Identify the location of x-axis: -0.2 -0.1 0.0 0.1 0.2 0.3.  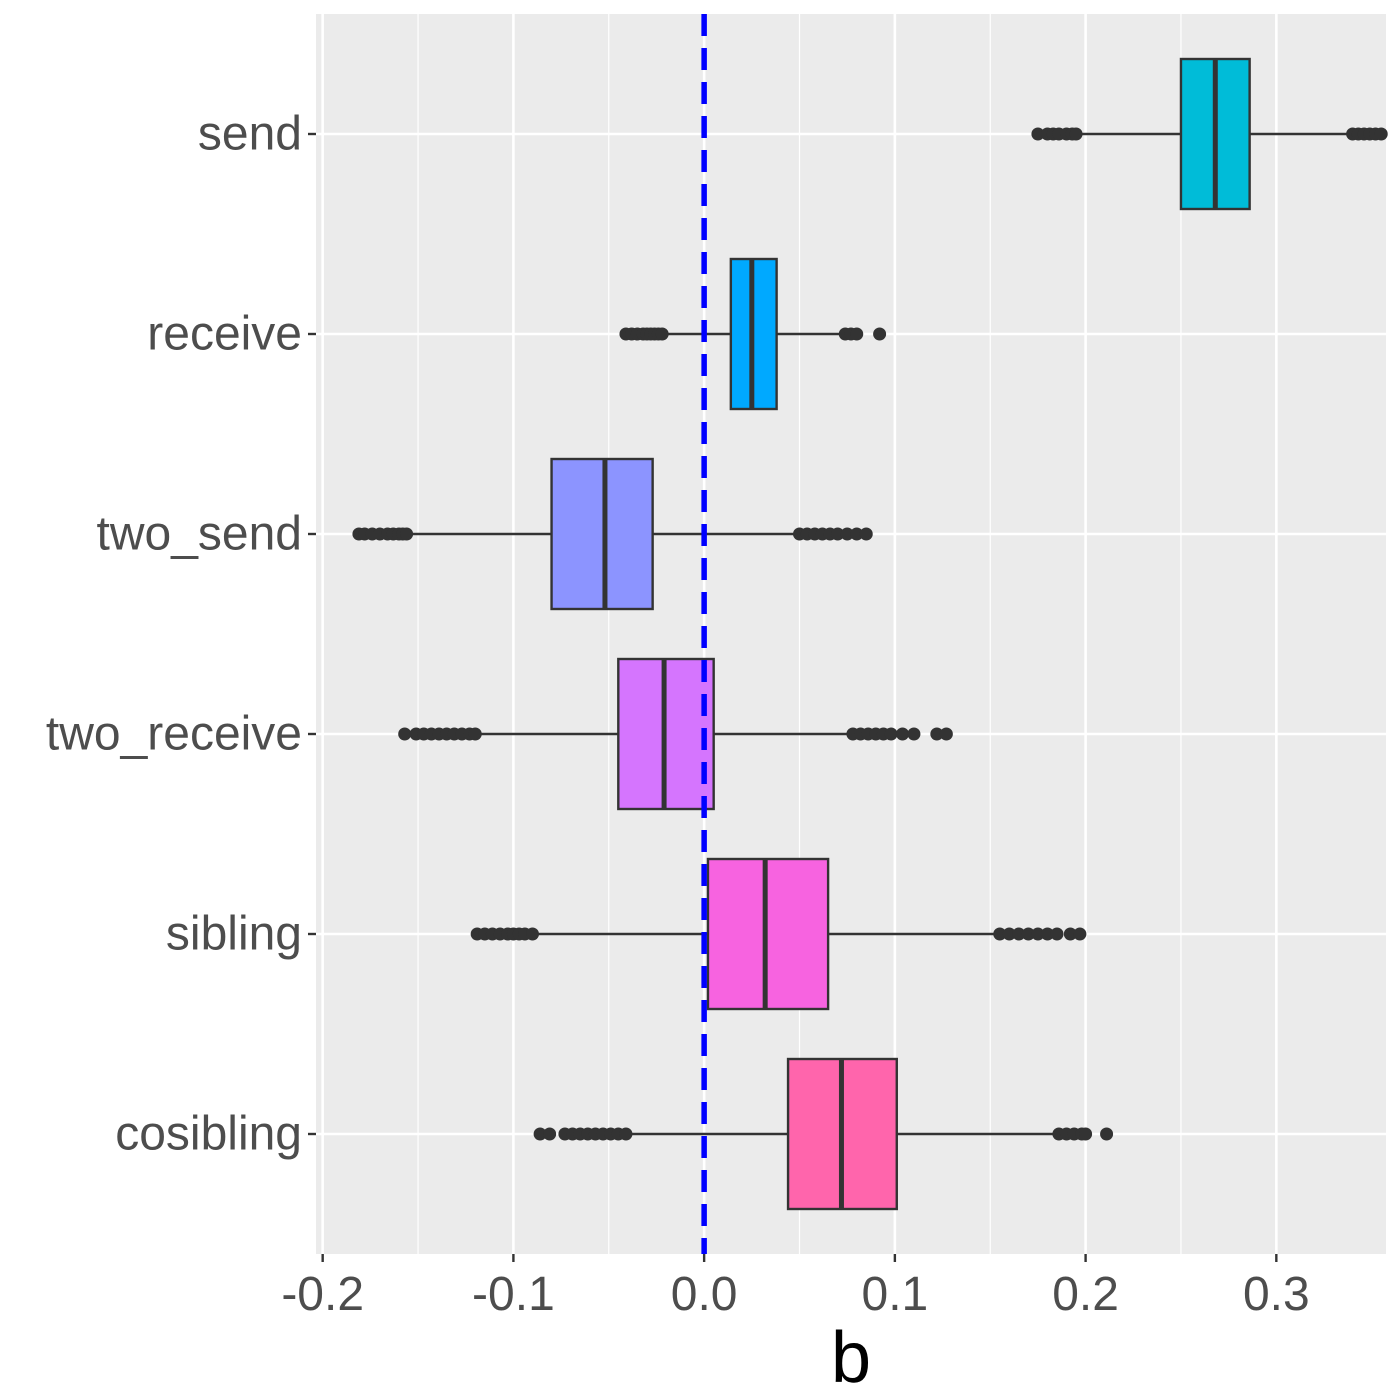
(795, 1287).